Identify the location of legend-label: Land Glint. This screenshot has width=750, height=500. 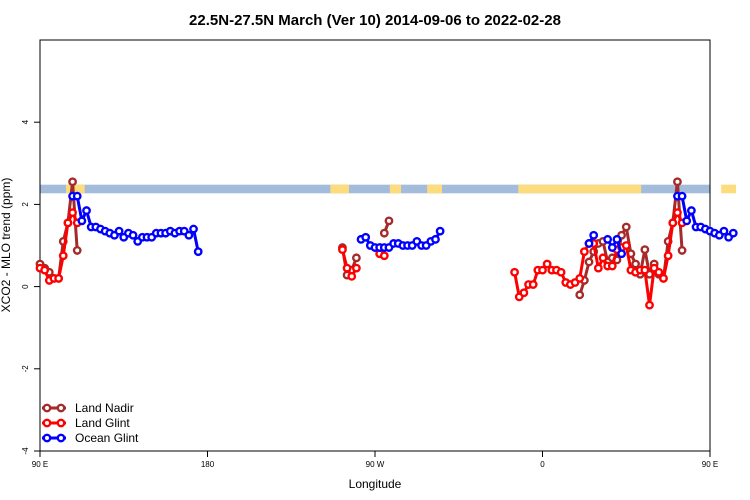
(102, 423).